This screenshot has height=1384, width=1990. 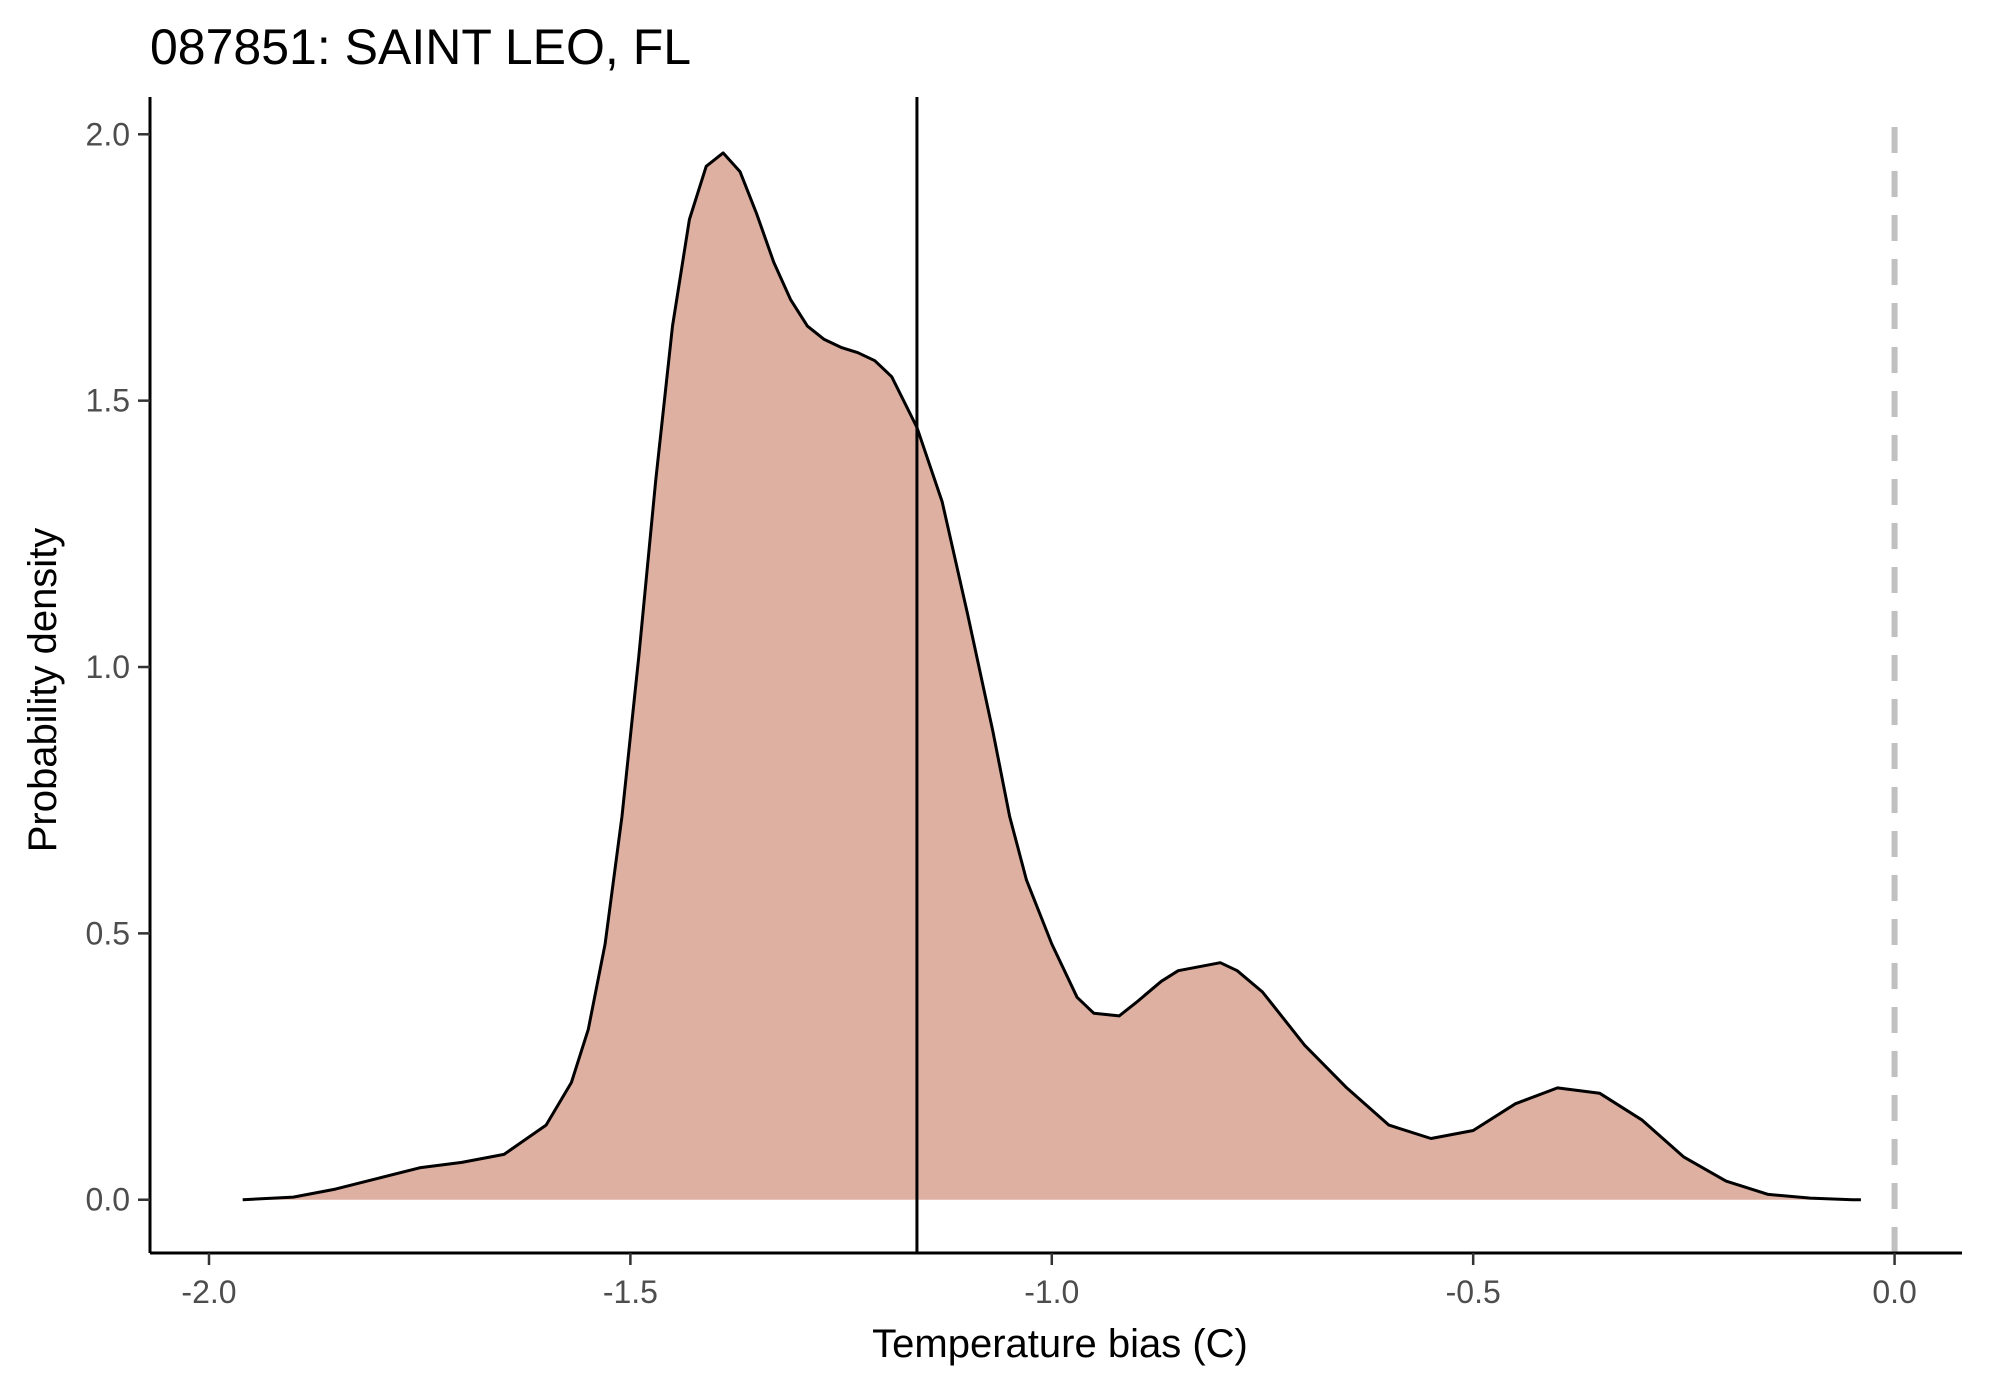 What do you see at coordinates (1051, 1292) in the screenshot?
I see `x-tick-label: -1.0` at bounding box center [1051, 1292].